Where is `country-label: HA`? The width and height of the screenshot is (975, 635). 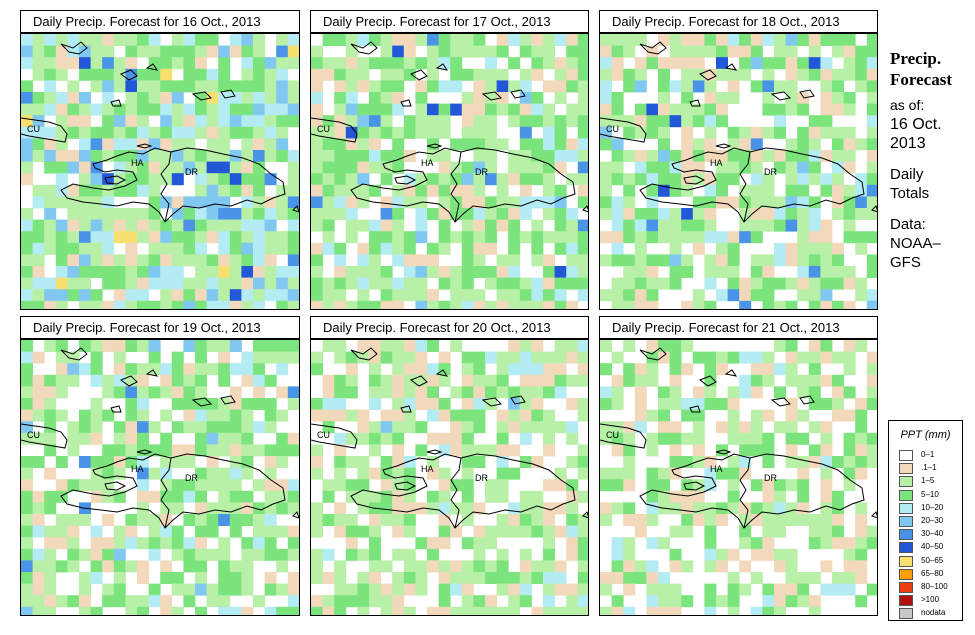 country-label: HA is located at coordinates (137, 469).